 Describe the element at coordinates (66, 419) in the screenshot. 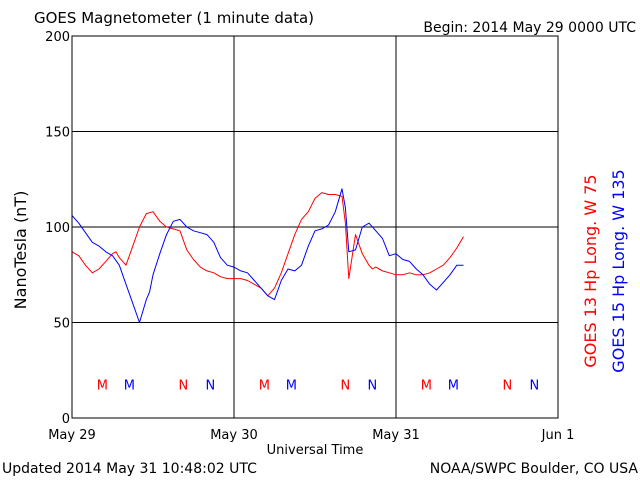

I see `y-tick-label: 0` at that location.